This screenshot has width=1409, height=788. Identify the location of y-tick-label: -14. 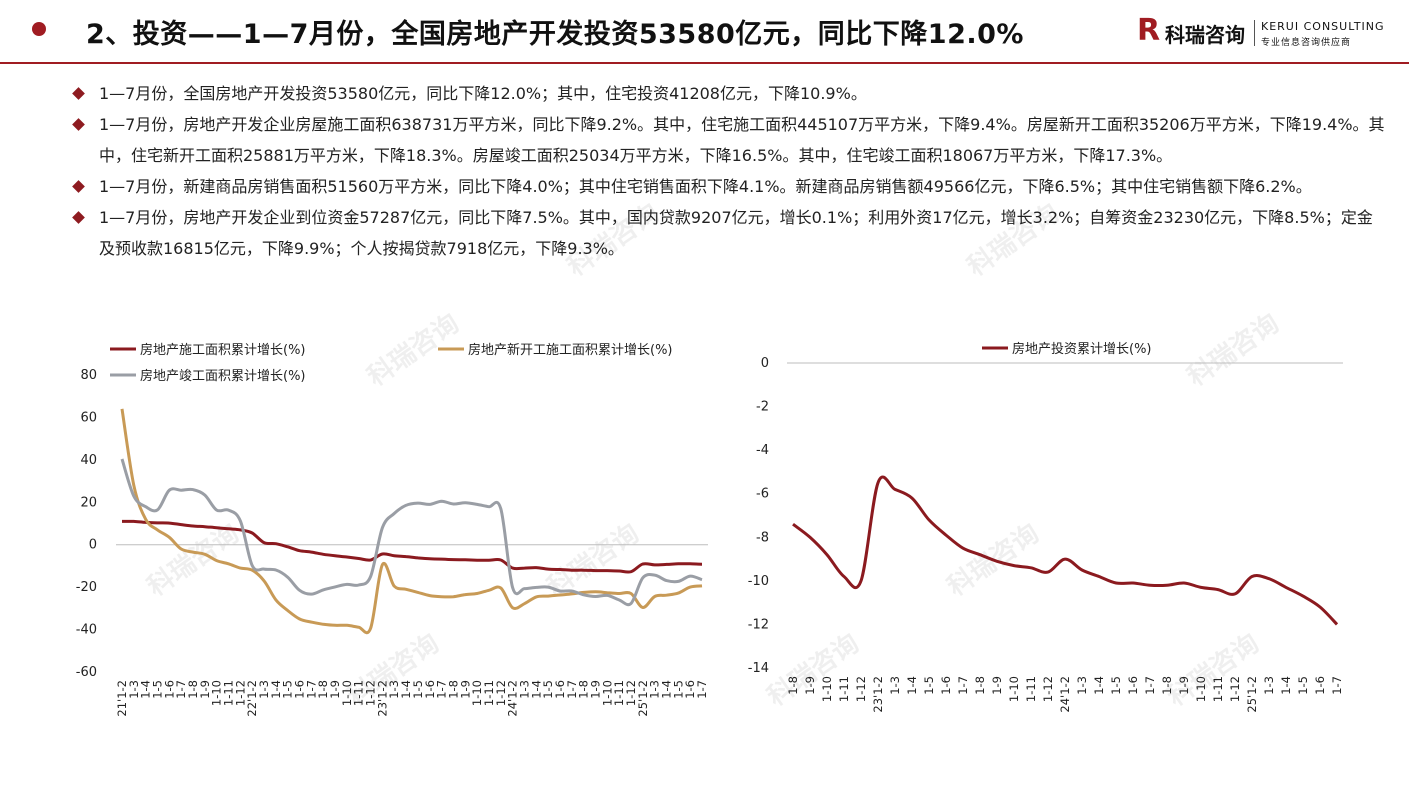
(758, 668).